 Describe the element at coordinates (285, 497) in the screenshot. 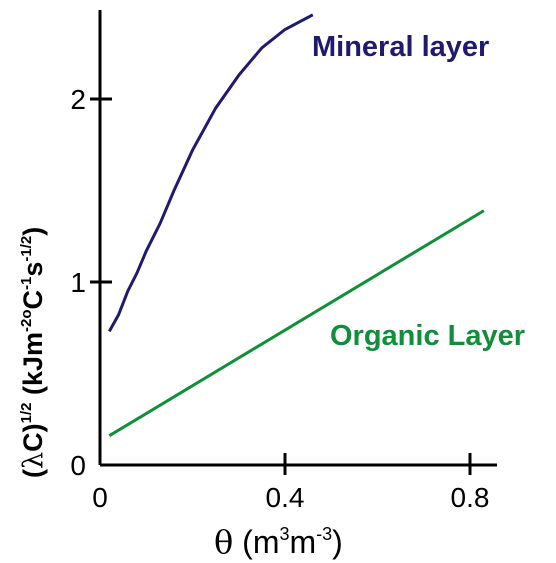

I see `x-tick-label: 0.4` at that location.